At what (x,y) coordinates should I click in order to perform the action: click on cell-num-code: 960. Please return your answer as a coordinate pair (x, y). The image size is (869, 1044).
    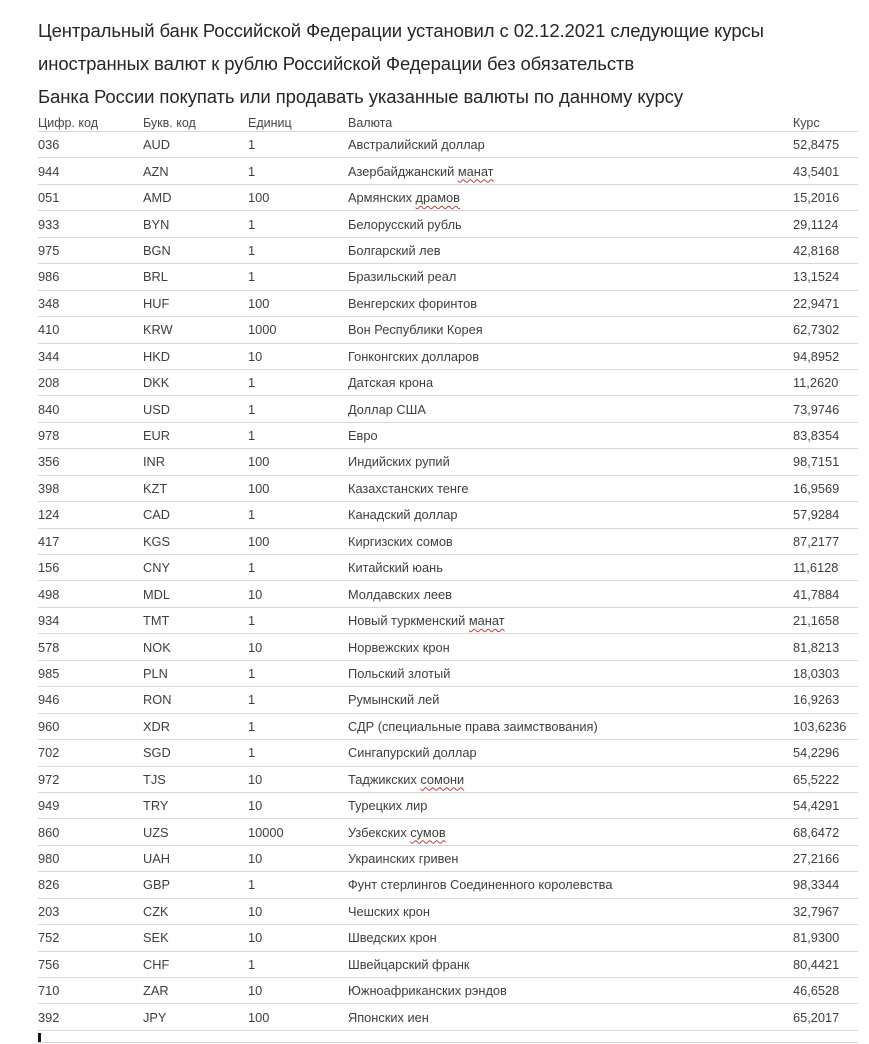
    Looking at the image, I should click on (49, 726).